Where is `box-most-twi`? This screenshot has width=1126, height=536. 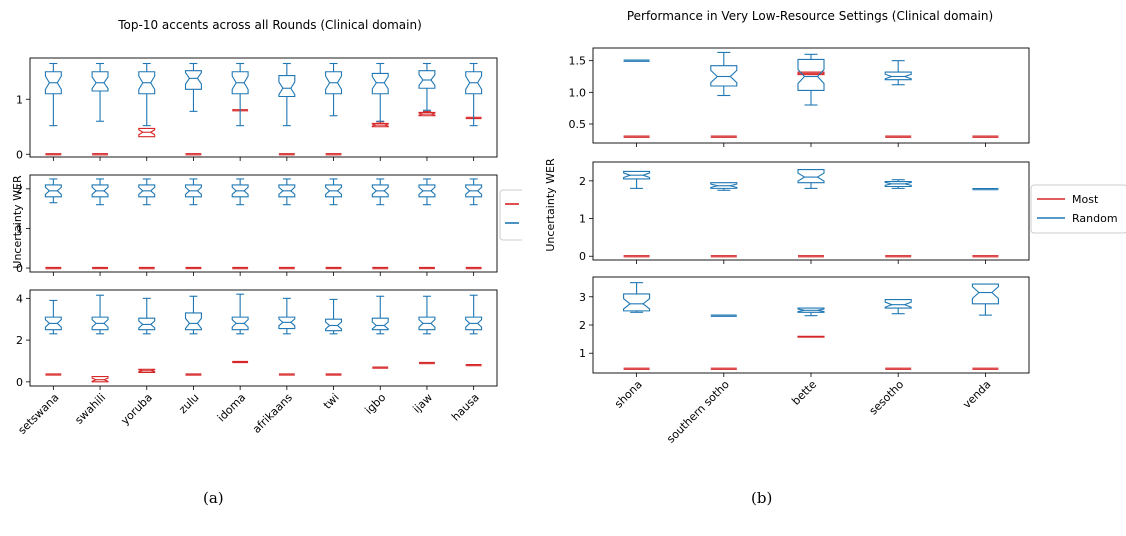 box-most-twi is located at coordinates (333, 374).